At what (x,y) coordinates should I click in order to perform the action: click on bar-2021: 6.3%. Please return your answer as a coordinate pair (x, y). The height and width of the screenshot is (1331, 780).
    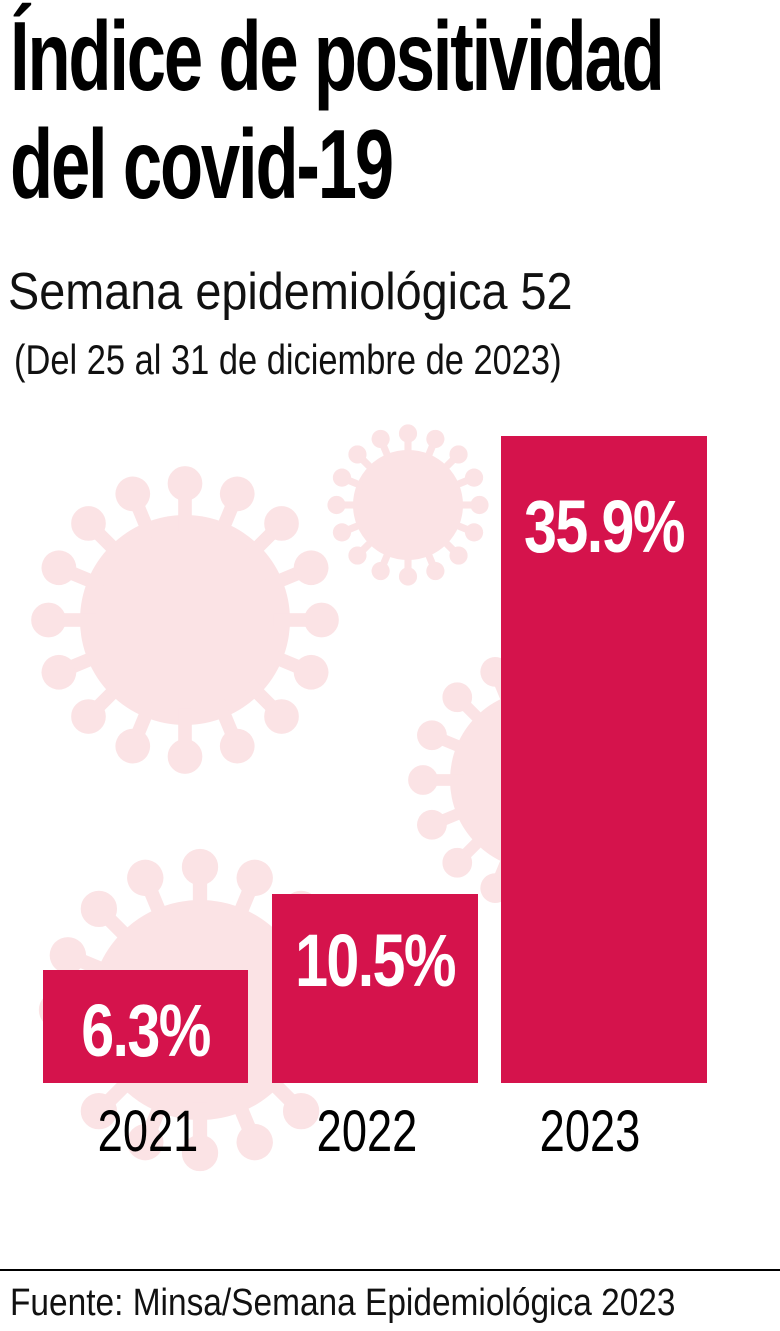
    Looking at the image, I should click on (145, 1026).